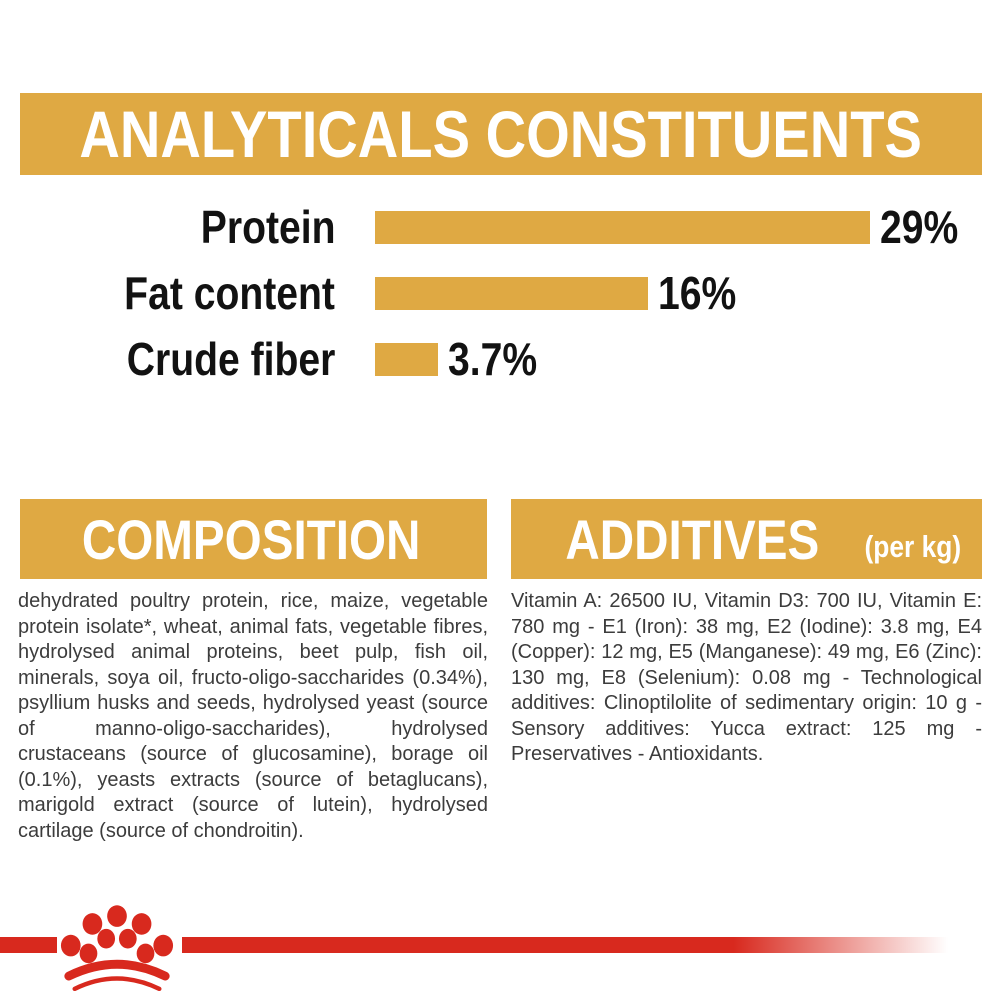  I want to click on bar-row: Crude fiber 3.7%, so click(500, 359).